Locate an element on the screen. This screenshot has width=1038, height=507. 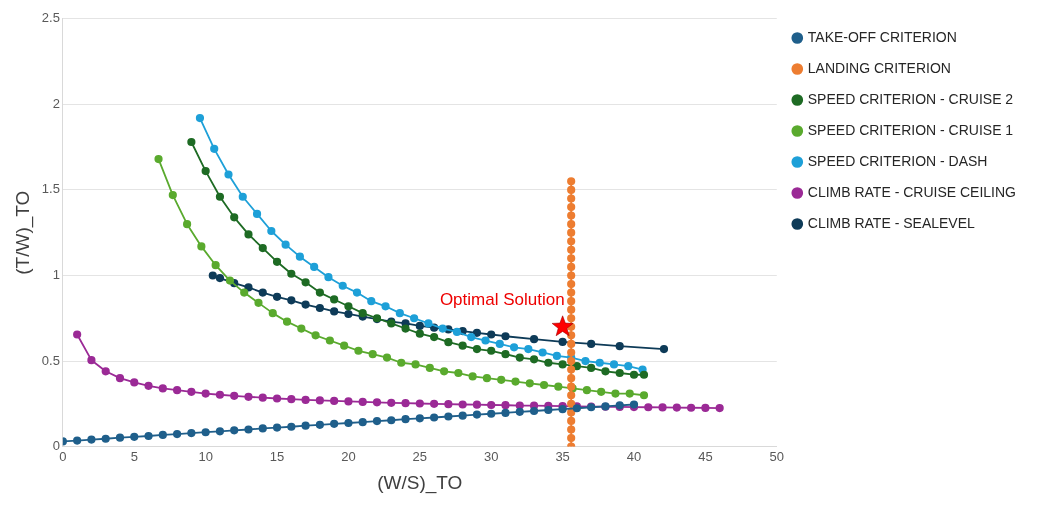
x-tick-label: 5 is located at coordinates (134, 456).